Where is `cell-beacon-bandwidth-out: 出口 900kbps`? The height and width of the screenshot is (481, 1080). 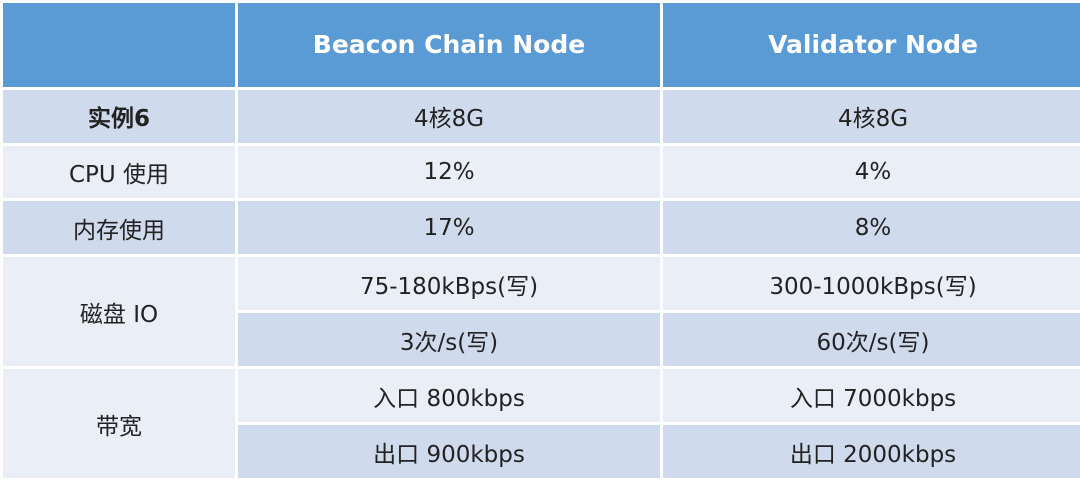 cell-beacon-bandwidth-out: 出口 900kbps is located at coordinates (449, 451).